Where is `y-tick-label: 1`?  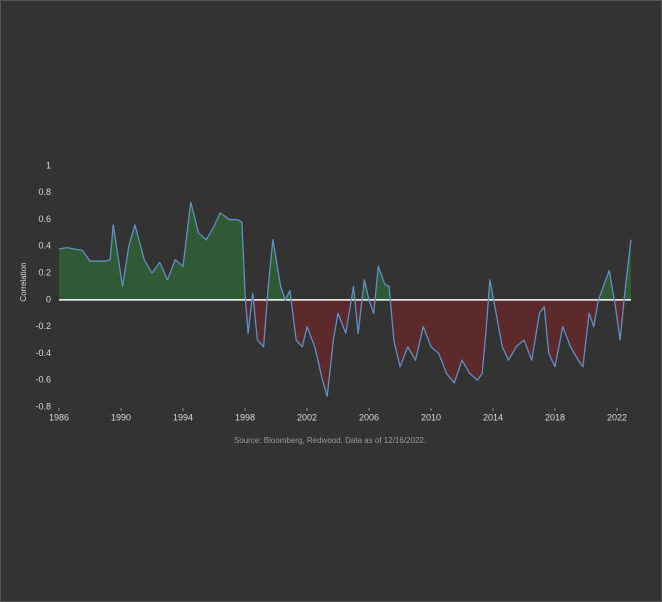 y-tick-label: 1 is located at coordinates (48, 165).